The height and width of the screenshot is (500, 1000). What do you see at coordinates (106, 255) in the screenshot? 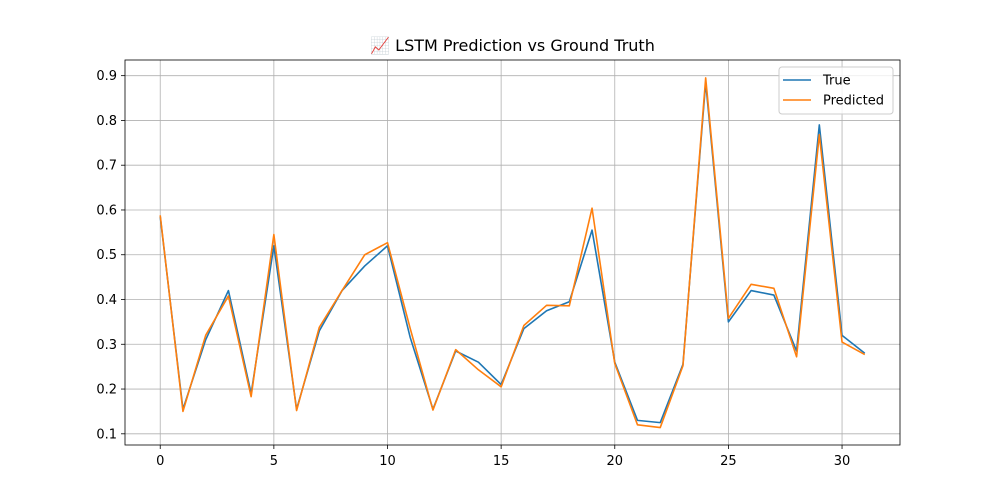
I see `y-tick-label: 0.5` at bounding box center [106, 255].